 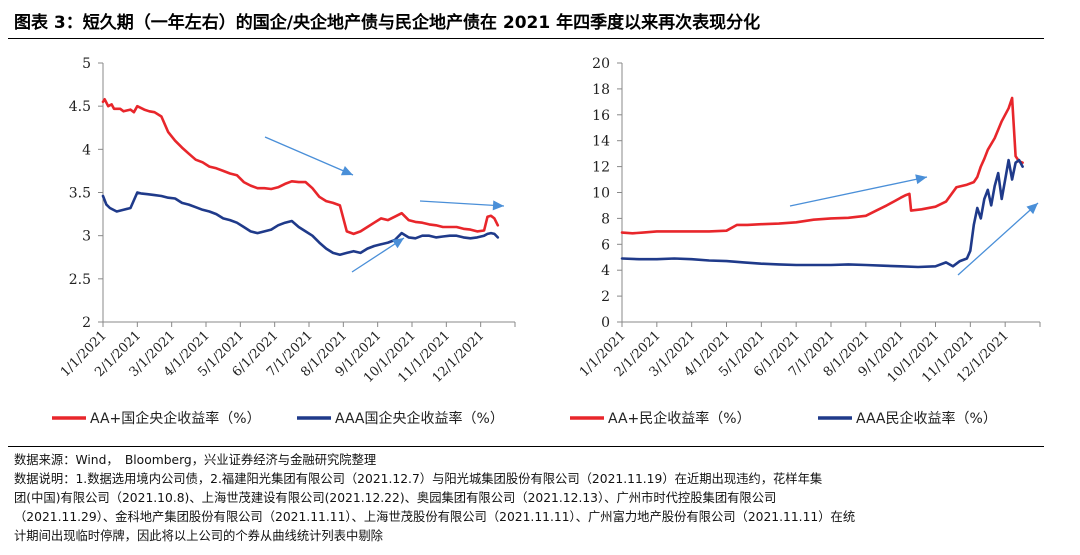 What do you see at coordinates (198, 536) in the screenshot?
I see `notes-line-4: 计期间出现临时停牌，因此将以上公司的个券从曲线统计列表中剔除` at bounding box center [198, 536].